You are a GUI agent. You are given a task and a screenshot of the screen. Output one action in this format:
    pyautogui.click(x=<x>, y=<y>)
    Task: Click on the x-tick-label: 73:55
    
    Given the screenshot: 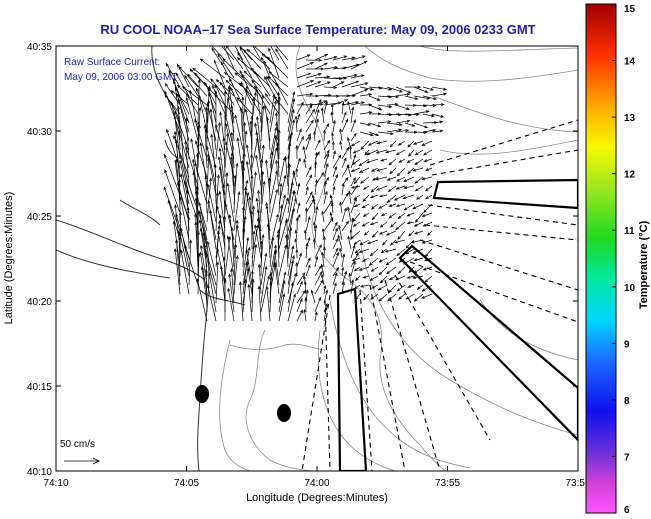 What is the action you would take?
    pyautogui.click(x=447, y=483)
    